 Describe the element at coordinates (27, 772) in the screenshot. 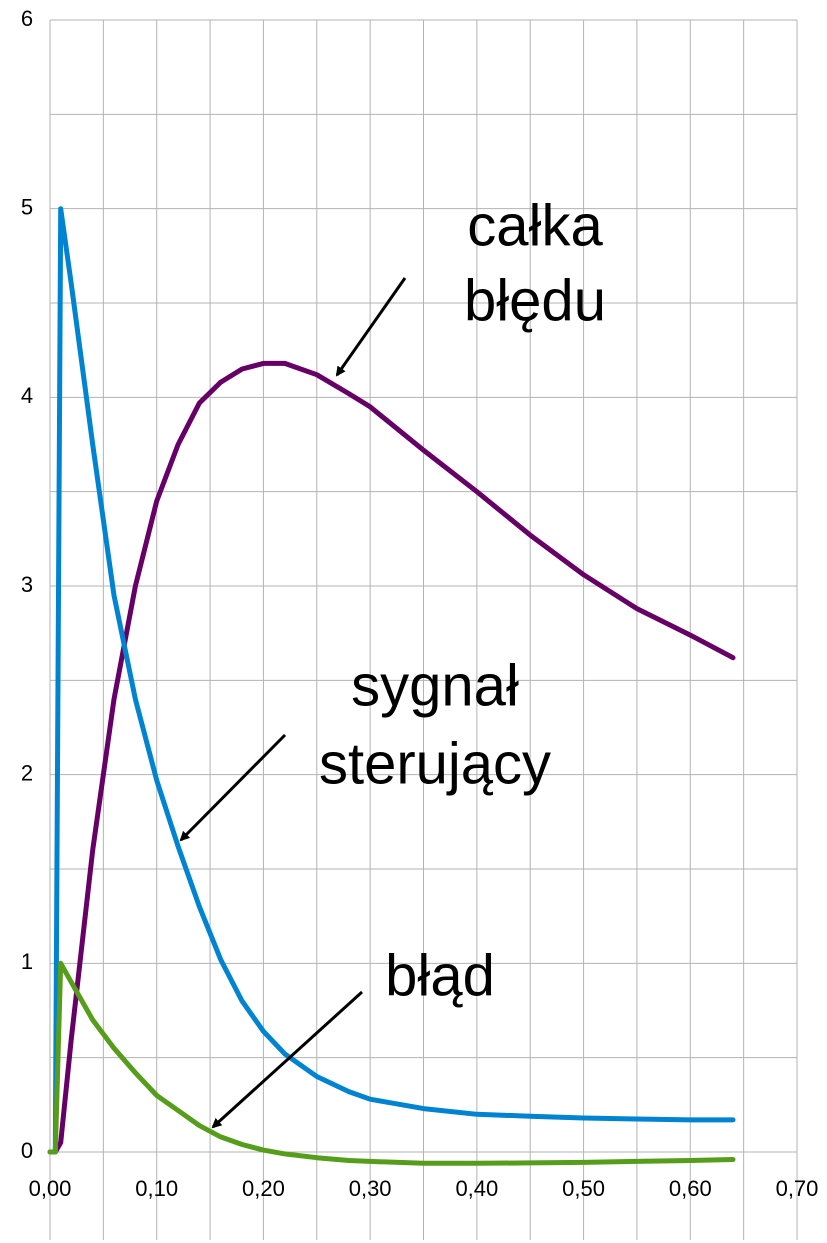

I see `y-tick-label: 2` at that location.